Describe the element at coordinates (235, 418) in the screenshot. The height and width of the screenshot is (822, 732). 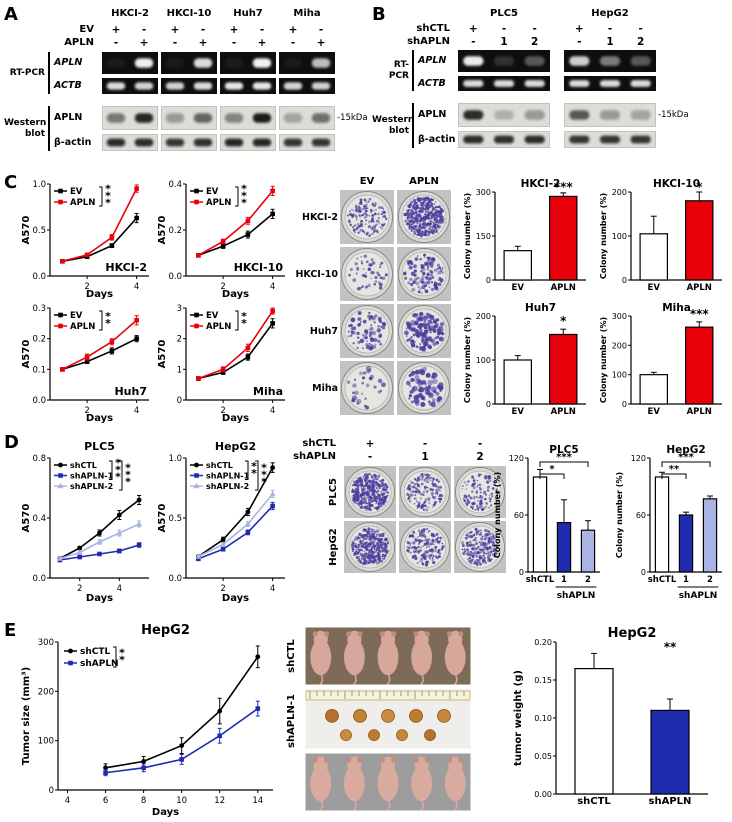
I see `x-axis-label: Days` at that location.